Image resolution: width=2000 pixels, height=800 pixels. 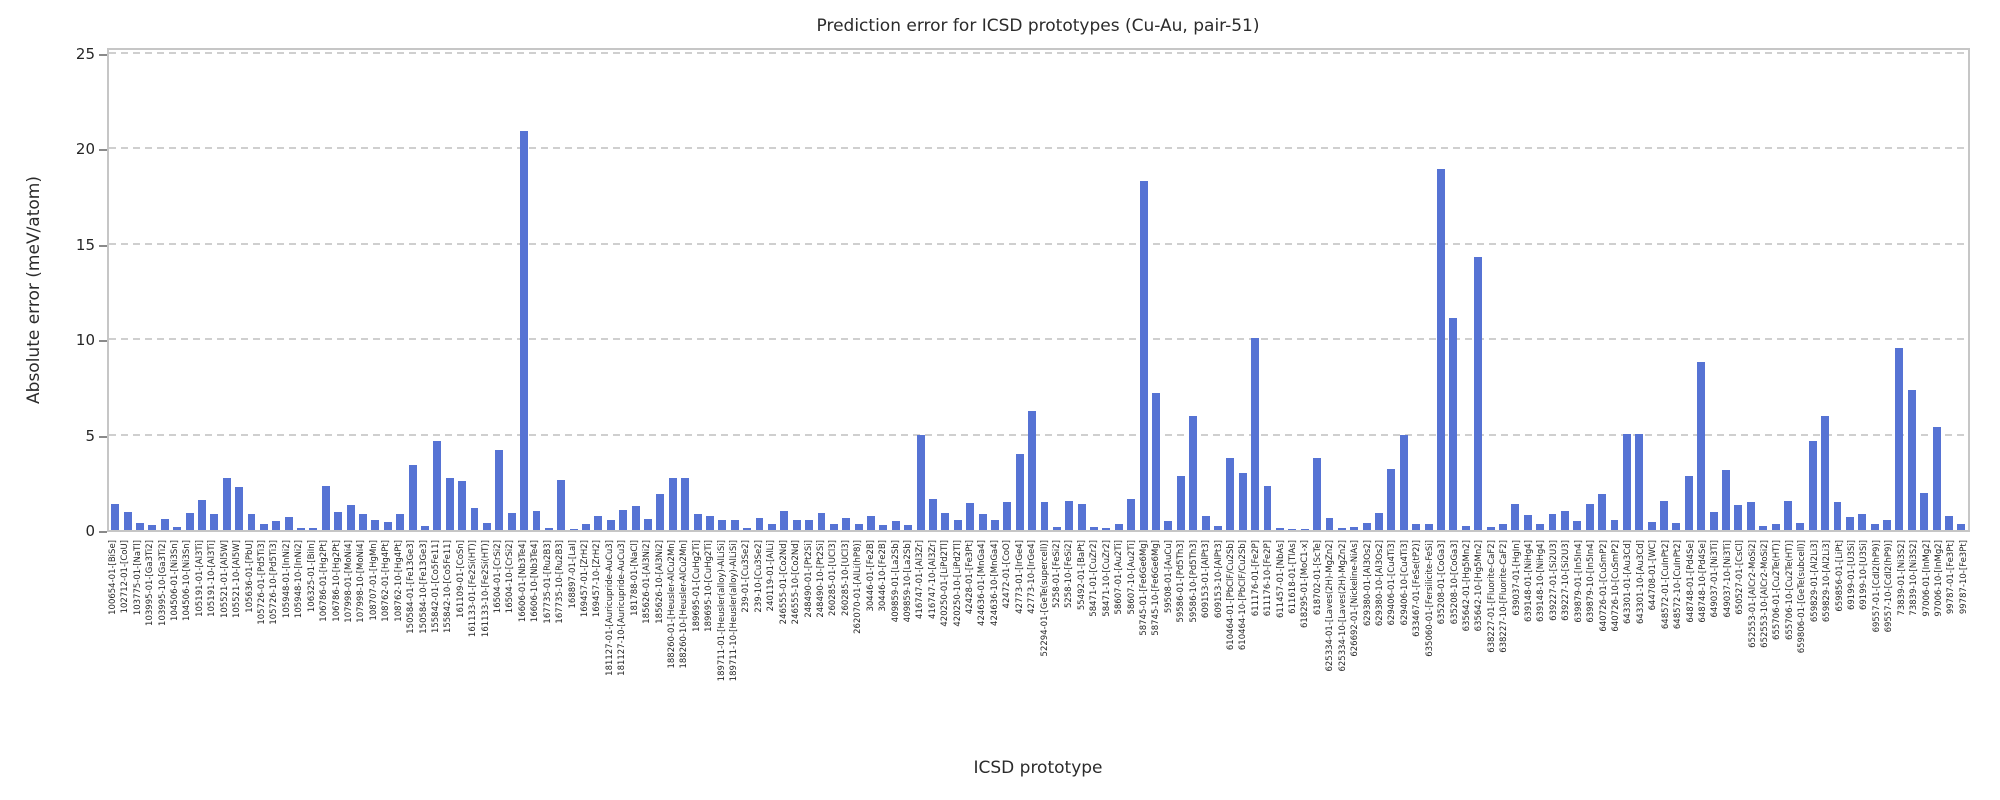 I want to click on x-tick-label: 105948-10-[InNi2], so click(x=299, y=579).